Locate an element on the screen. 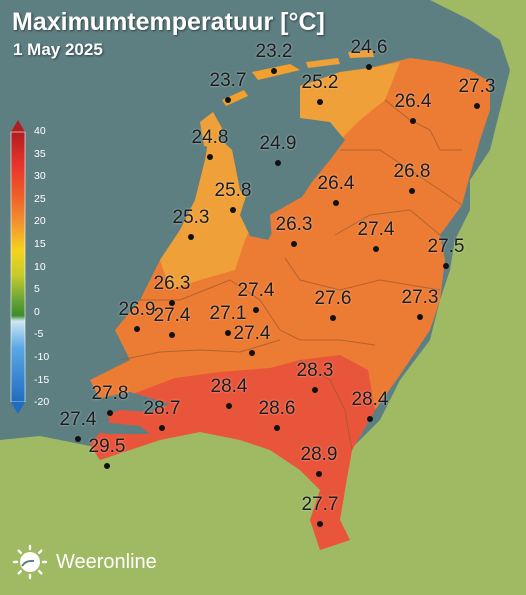 The height and width of the screenshot is (595, 526). color-scale is located at coordinates (18, 267).